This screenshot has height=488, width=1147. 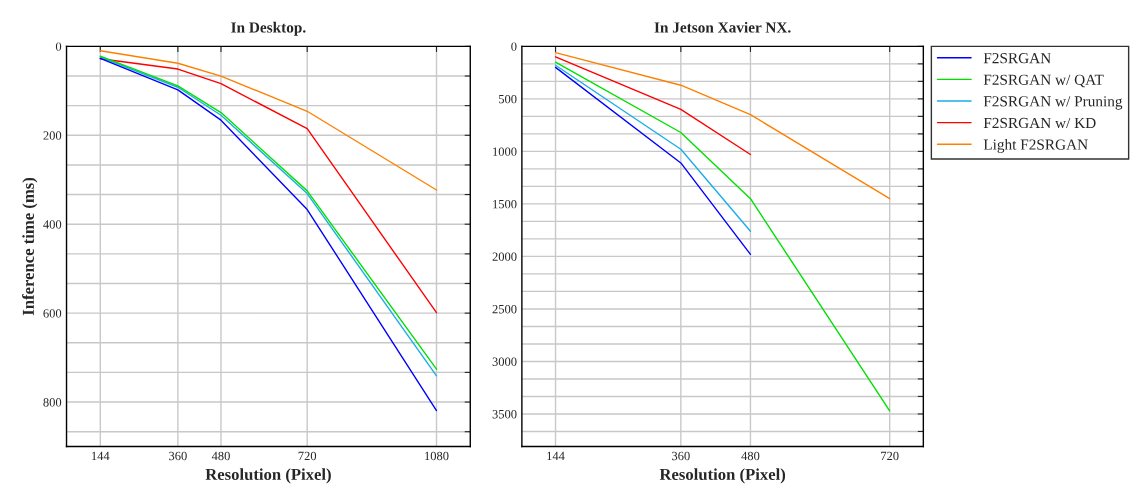 I want to click on y-tick-label: 1000, so click(x=505, y=151).